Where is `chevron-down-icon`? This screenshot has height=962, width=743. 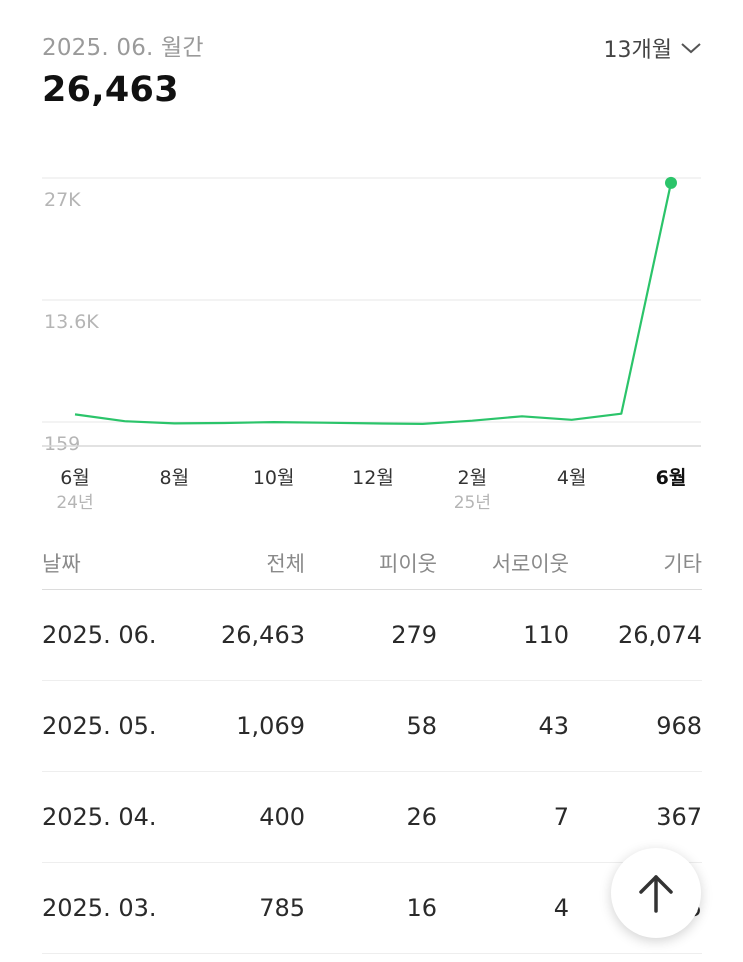
chevron-down-icon is located at coordinates (691, 48).